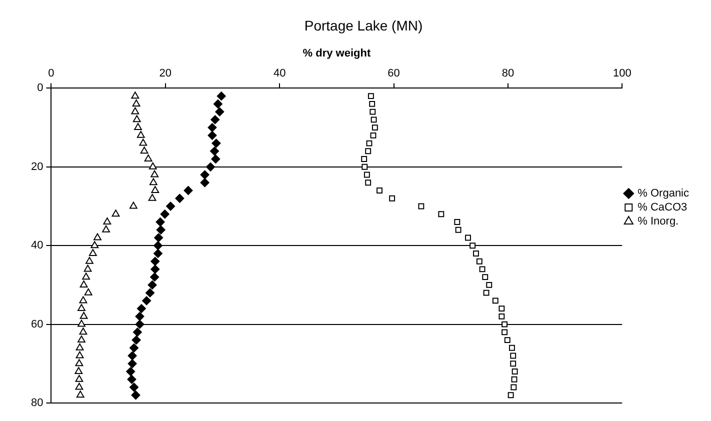  What do you see at coordinates (622, 74) in the screenshot?
I see `x-tick-label: 100` at bounding box center [622, 74].